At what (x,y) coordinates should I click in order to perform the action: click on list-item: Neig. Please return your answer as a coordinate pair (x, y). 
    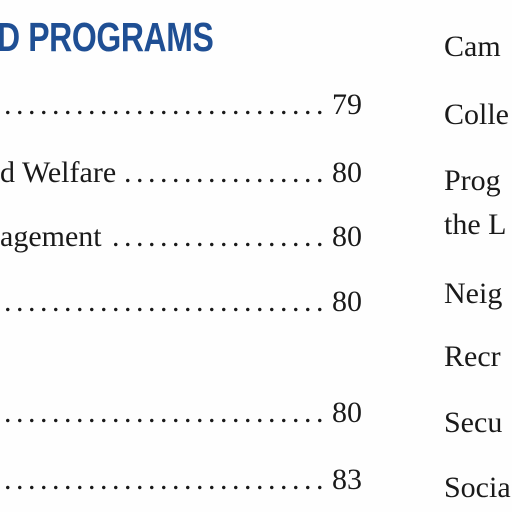
    Looking at the image, I should click on (473, 293).